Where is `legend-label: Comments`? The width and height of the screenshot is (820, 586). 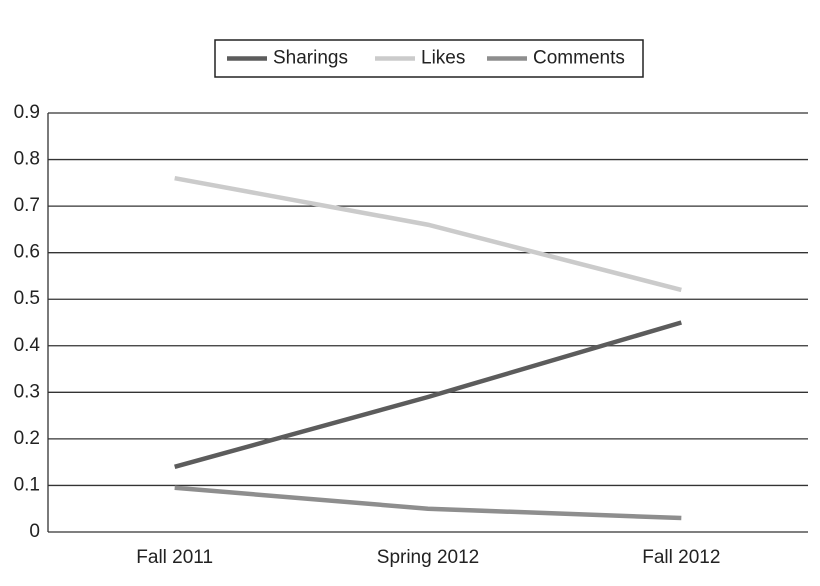 legend-label: Comments is located at coordinates (579, 58).